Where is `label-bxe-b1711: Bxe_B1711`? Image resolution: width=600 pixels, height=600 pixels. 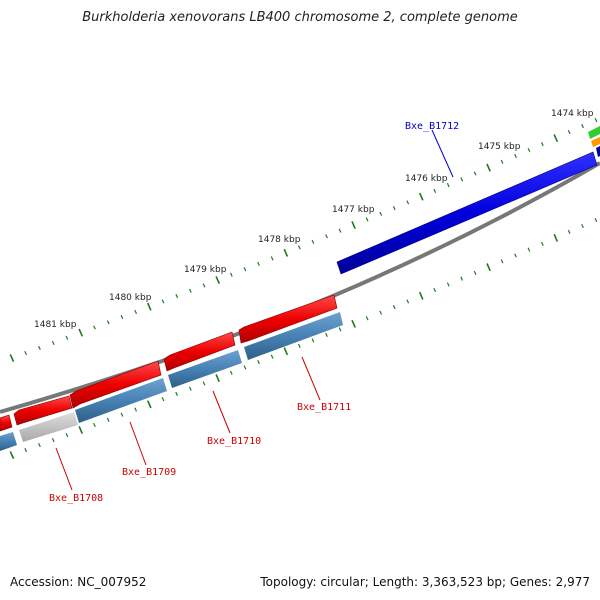 label-bxe-b1711: Bxe_B1711 is located at coordinates (324, 407).